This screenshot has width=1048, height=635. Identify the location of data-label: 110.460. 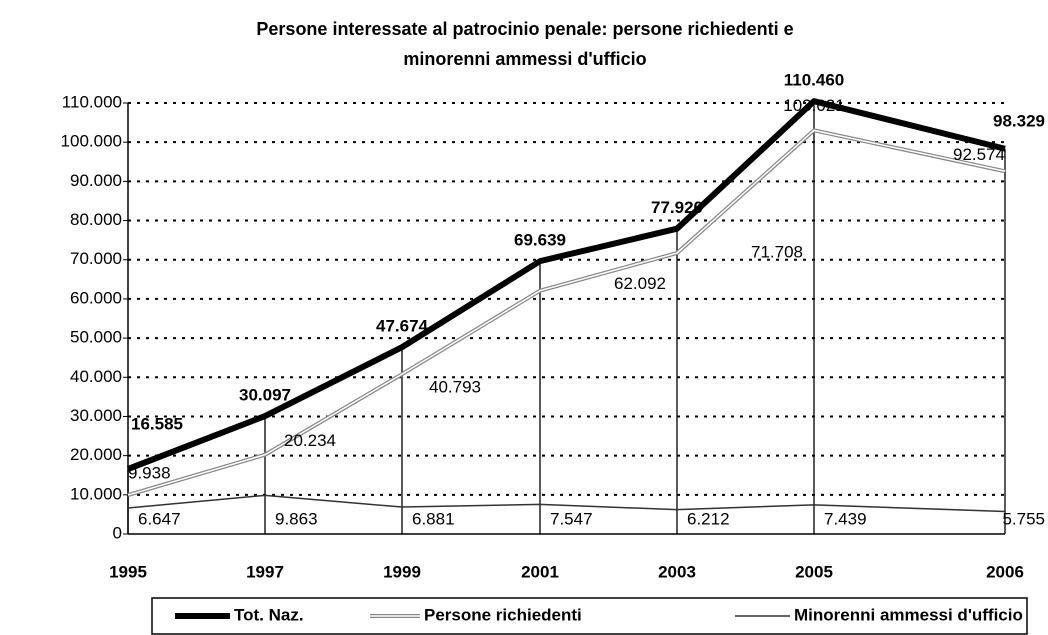
(814, 80).